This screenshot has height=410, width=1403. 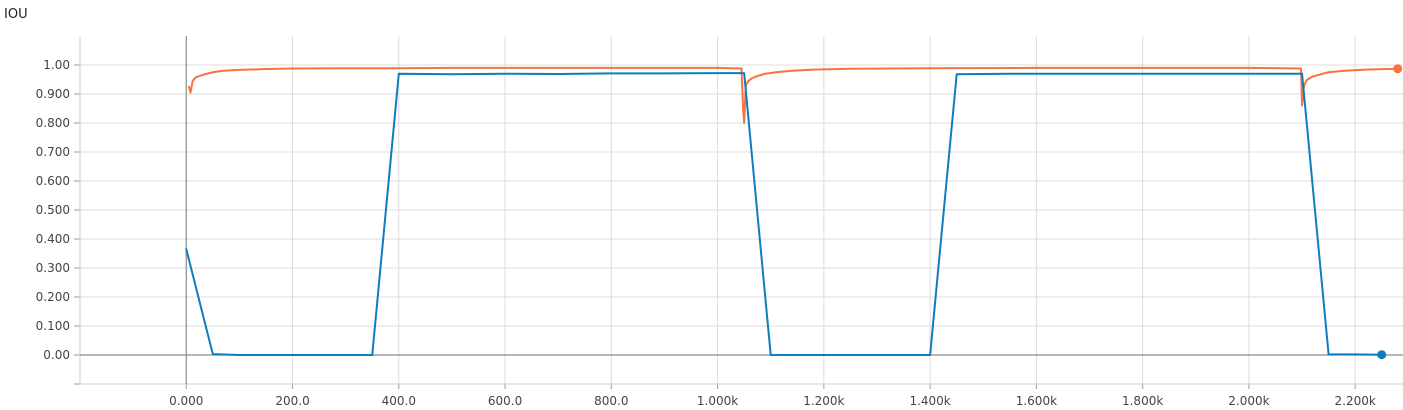 I want to click on y-tick-label: 0.800, so click(x=53, y=123).